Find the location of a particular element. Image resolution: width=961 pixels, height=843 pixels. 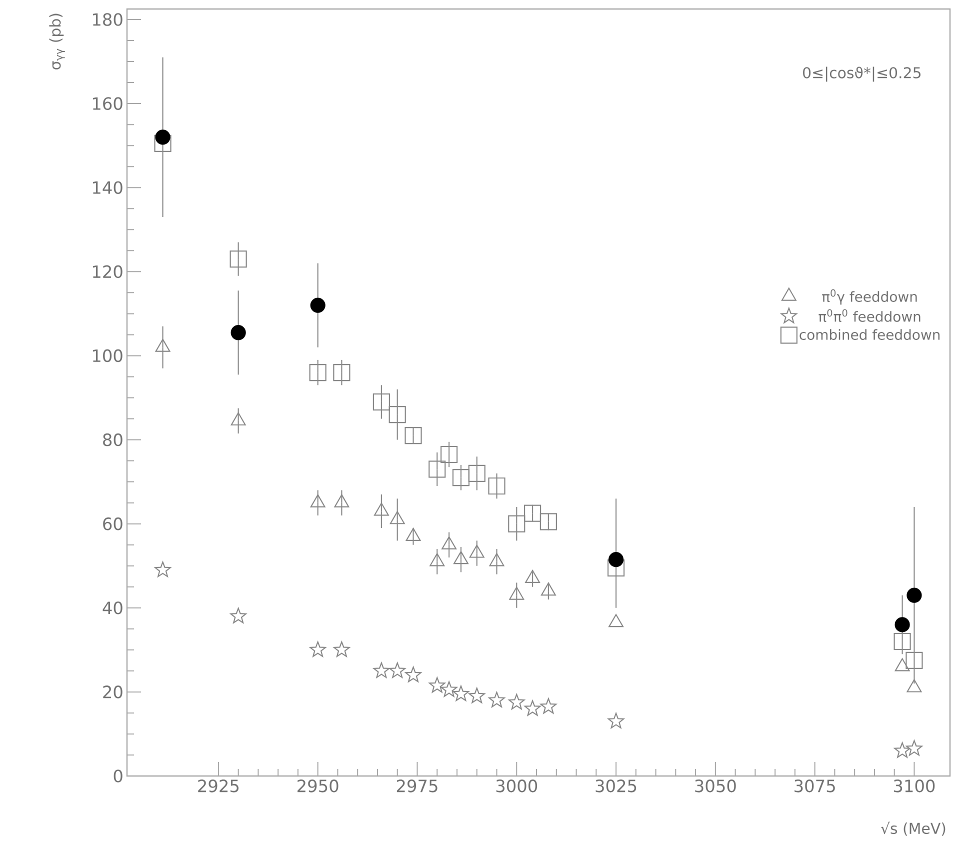

y-tick-label: 180 is located at coordinates (107, 19).